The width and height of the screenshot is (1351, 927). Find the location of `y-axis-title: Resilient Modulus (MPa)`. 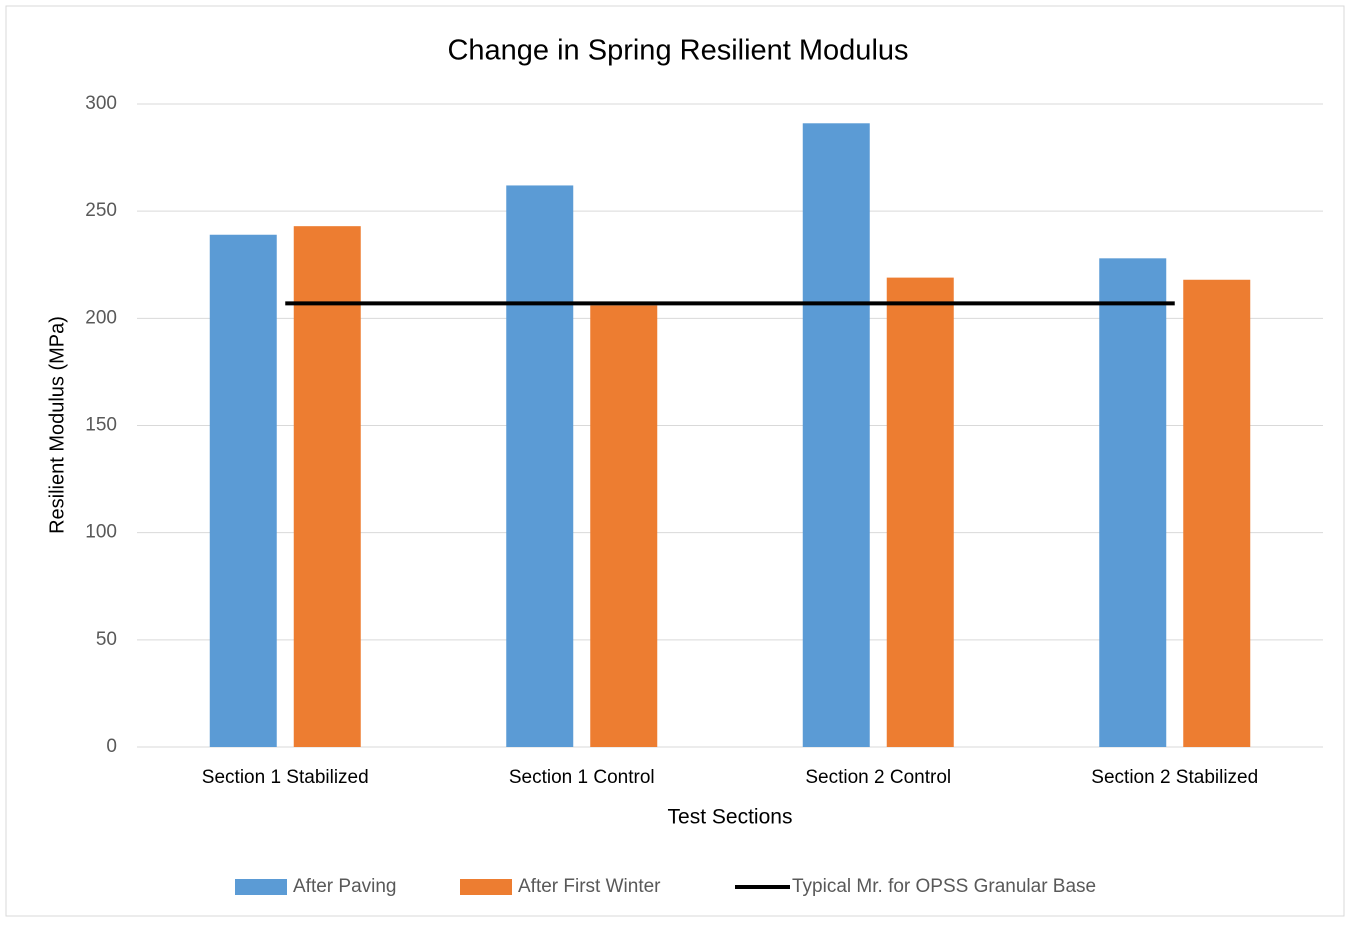

y-axis-title: Resilient Modulus (MPa) is located at coordinates (57, 425).